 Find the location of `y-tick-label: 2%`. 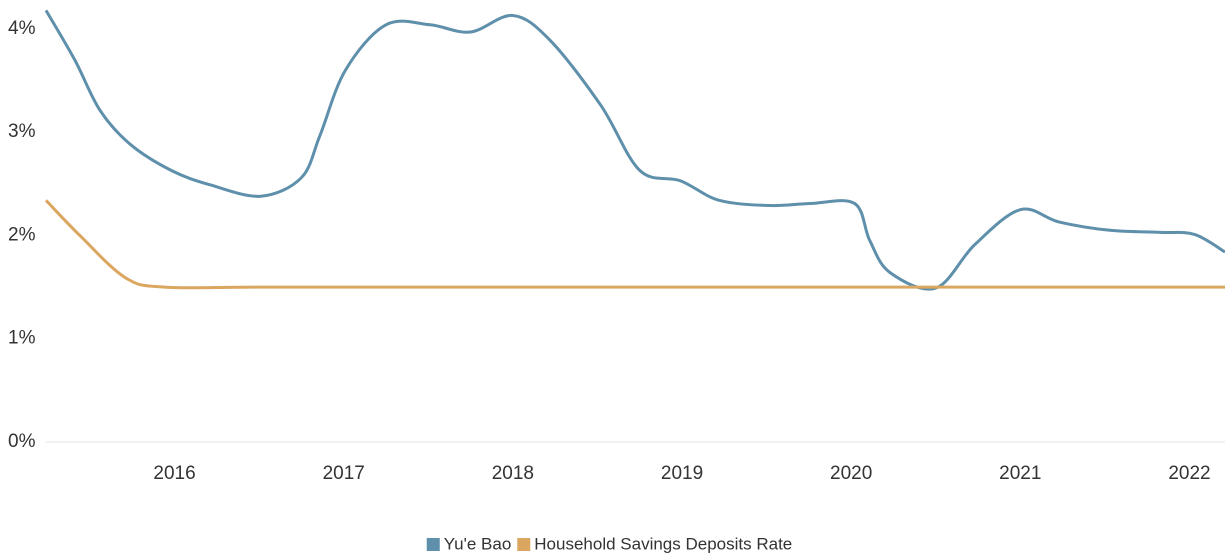

y-tick-label: 2% is located at coordinates (22, 234).